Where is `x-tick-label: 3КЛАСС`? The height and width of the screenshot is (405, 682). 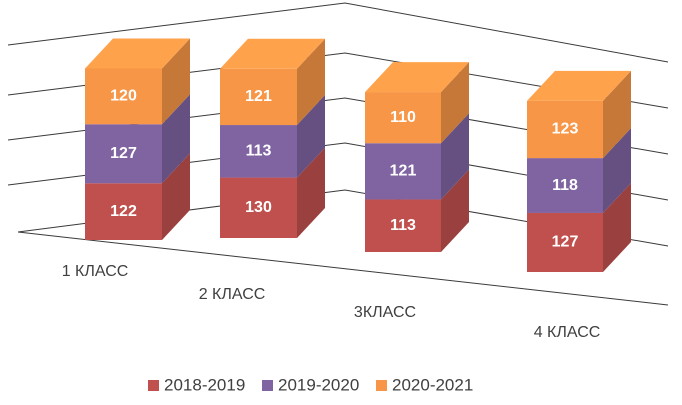 x-tick-label: 3КЛАСС is located at coordinates (385, 312).